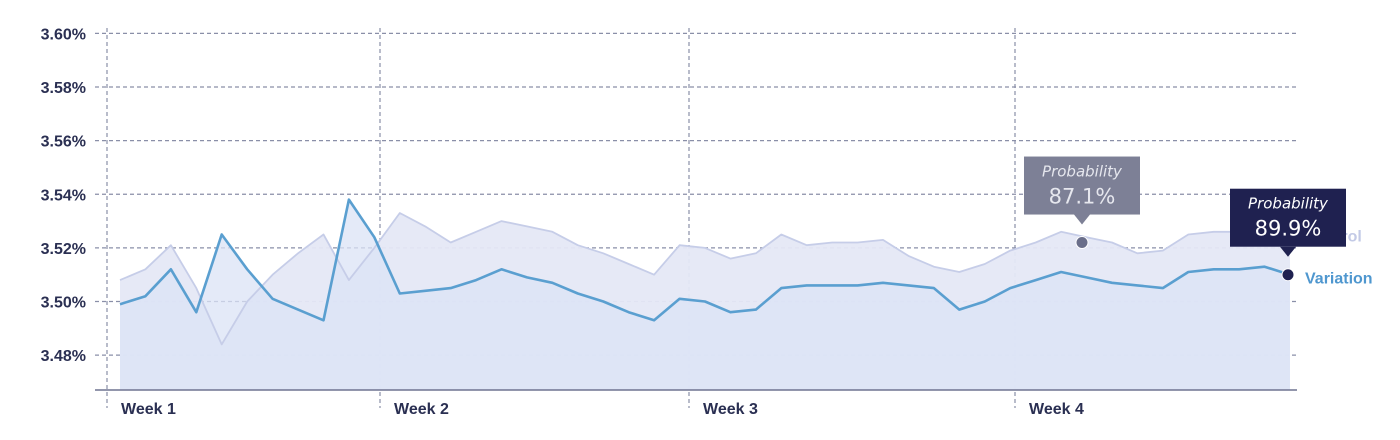 The image size is (1400, 440). What do you see at coordinates (1185, 219) in the screenshot?
I see `probability-tooltips: Probability 87.1% Probability 89.9%` at bounding box center [1185, 219].